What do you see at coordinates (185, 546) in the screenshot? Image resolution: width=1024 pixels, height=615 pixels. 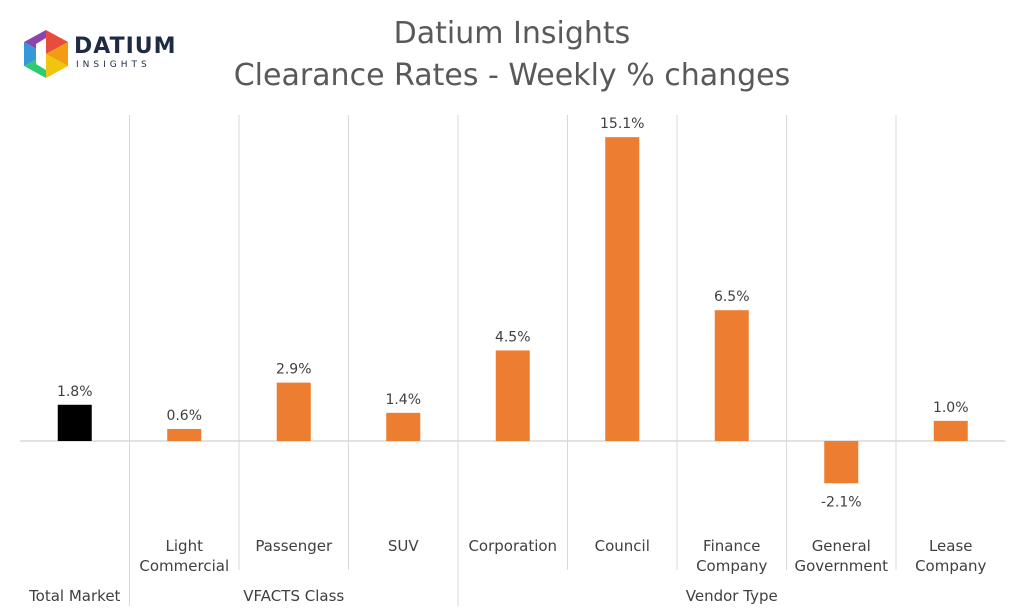 I see `category-label: Light` at bounding box center [185, 546].